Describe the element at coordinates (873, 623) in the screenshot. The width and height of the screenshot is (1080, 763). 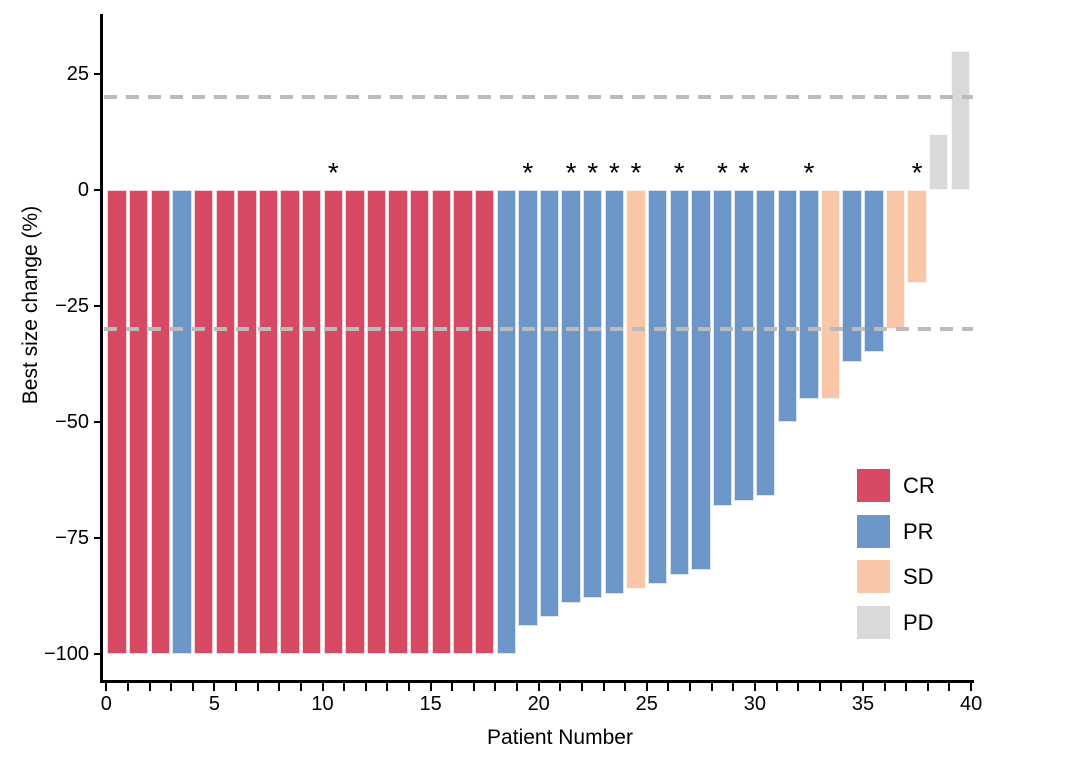
I see `legend-swatch-PD` at that location.